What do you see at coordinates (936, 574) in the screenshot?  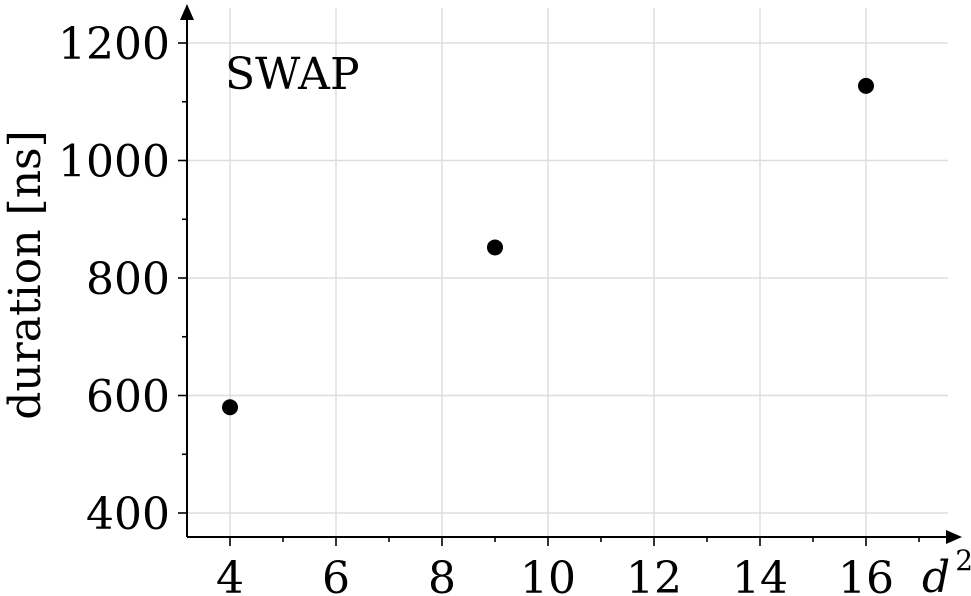 I see `x-axis-label-base: d` at bounding box center [936, 574].